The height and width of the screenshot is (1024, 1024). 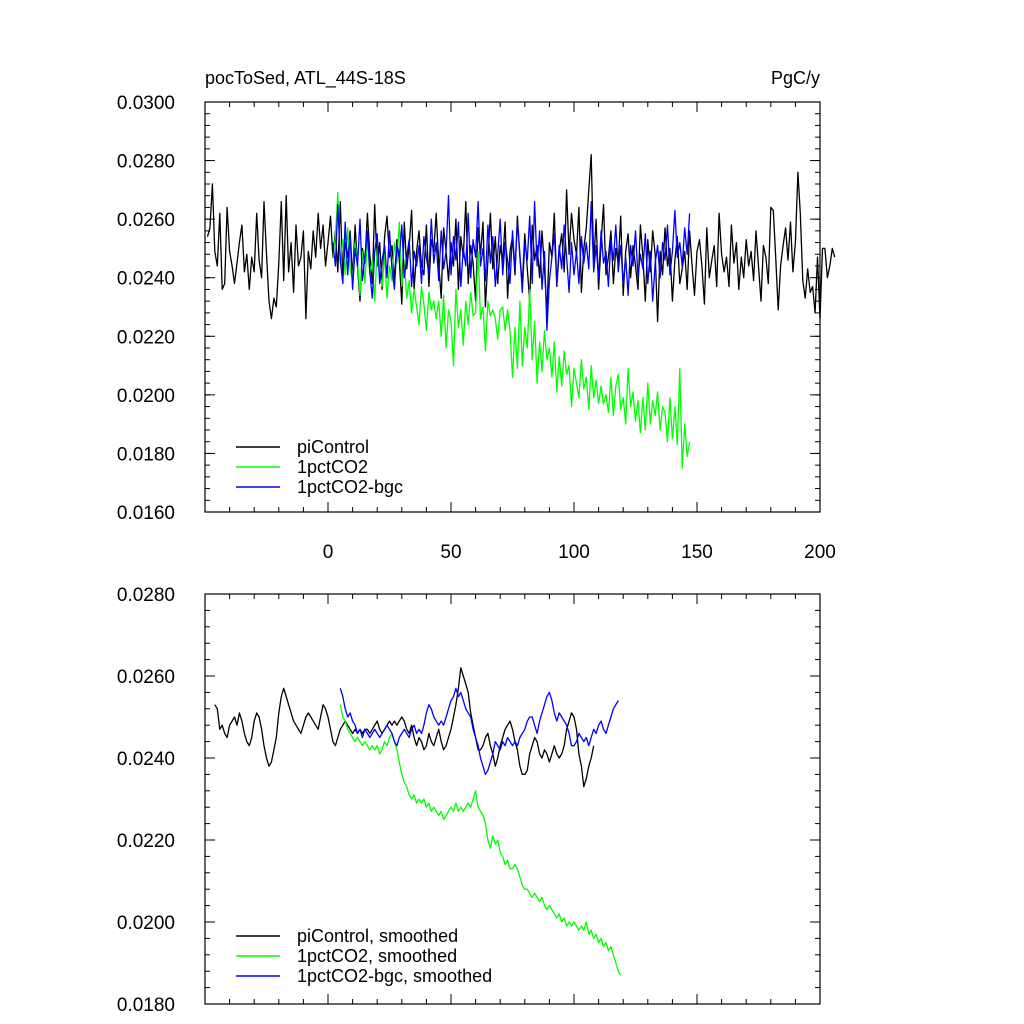 I want to click on legend-label: 1pctCO2, so click(x=332, y=467).